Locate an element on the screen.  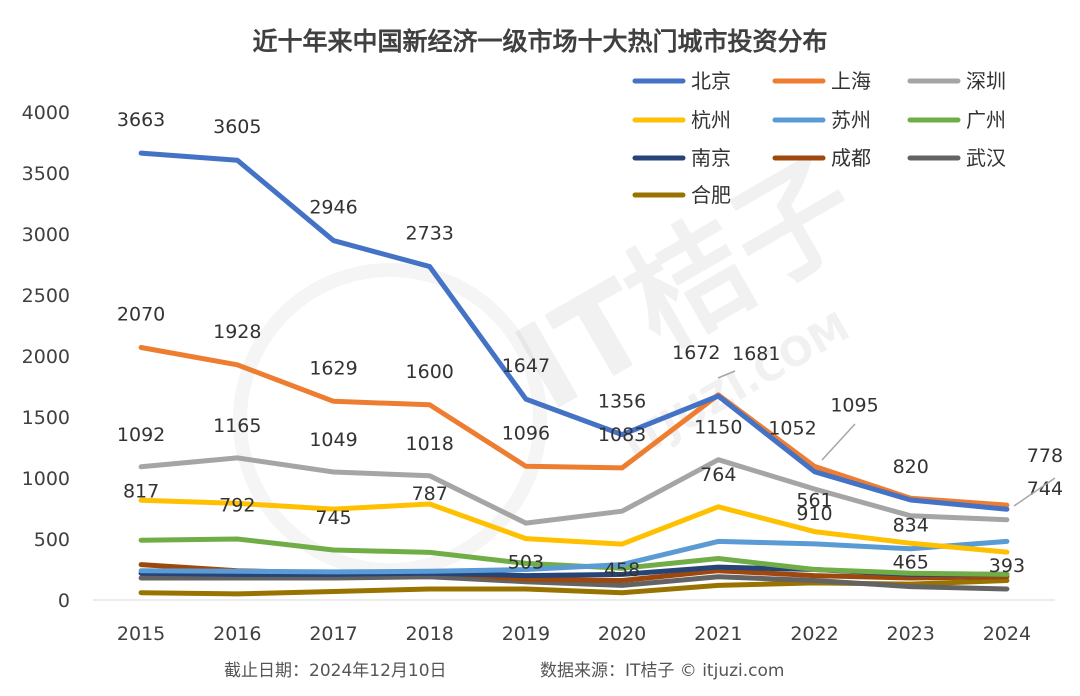
x-tick-label: 2020 is located at coordinates (622, 634).